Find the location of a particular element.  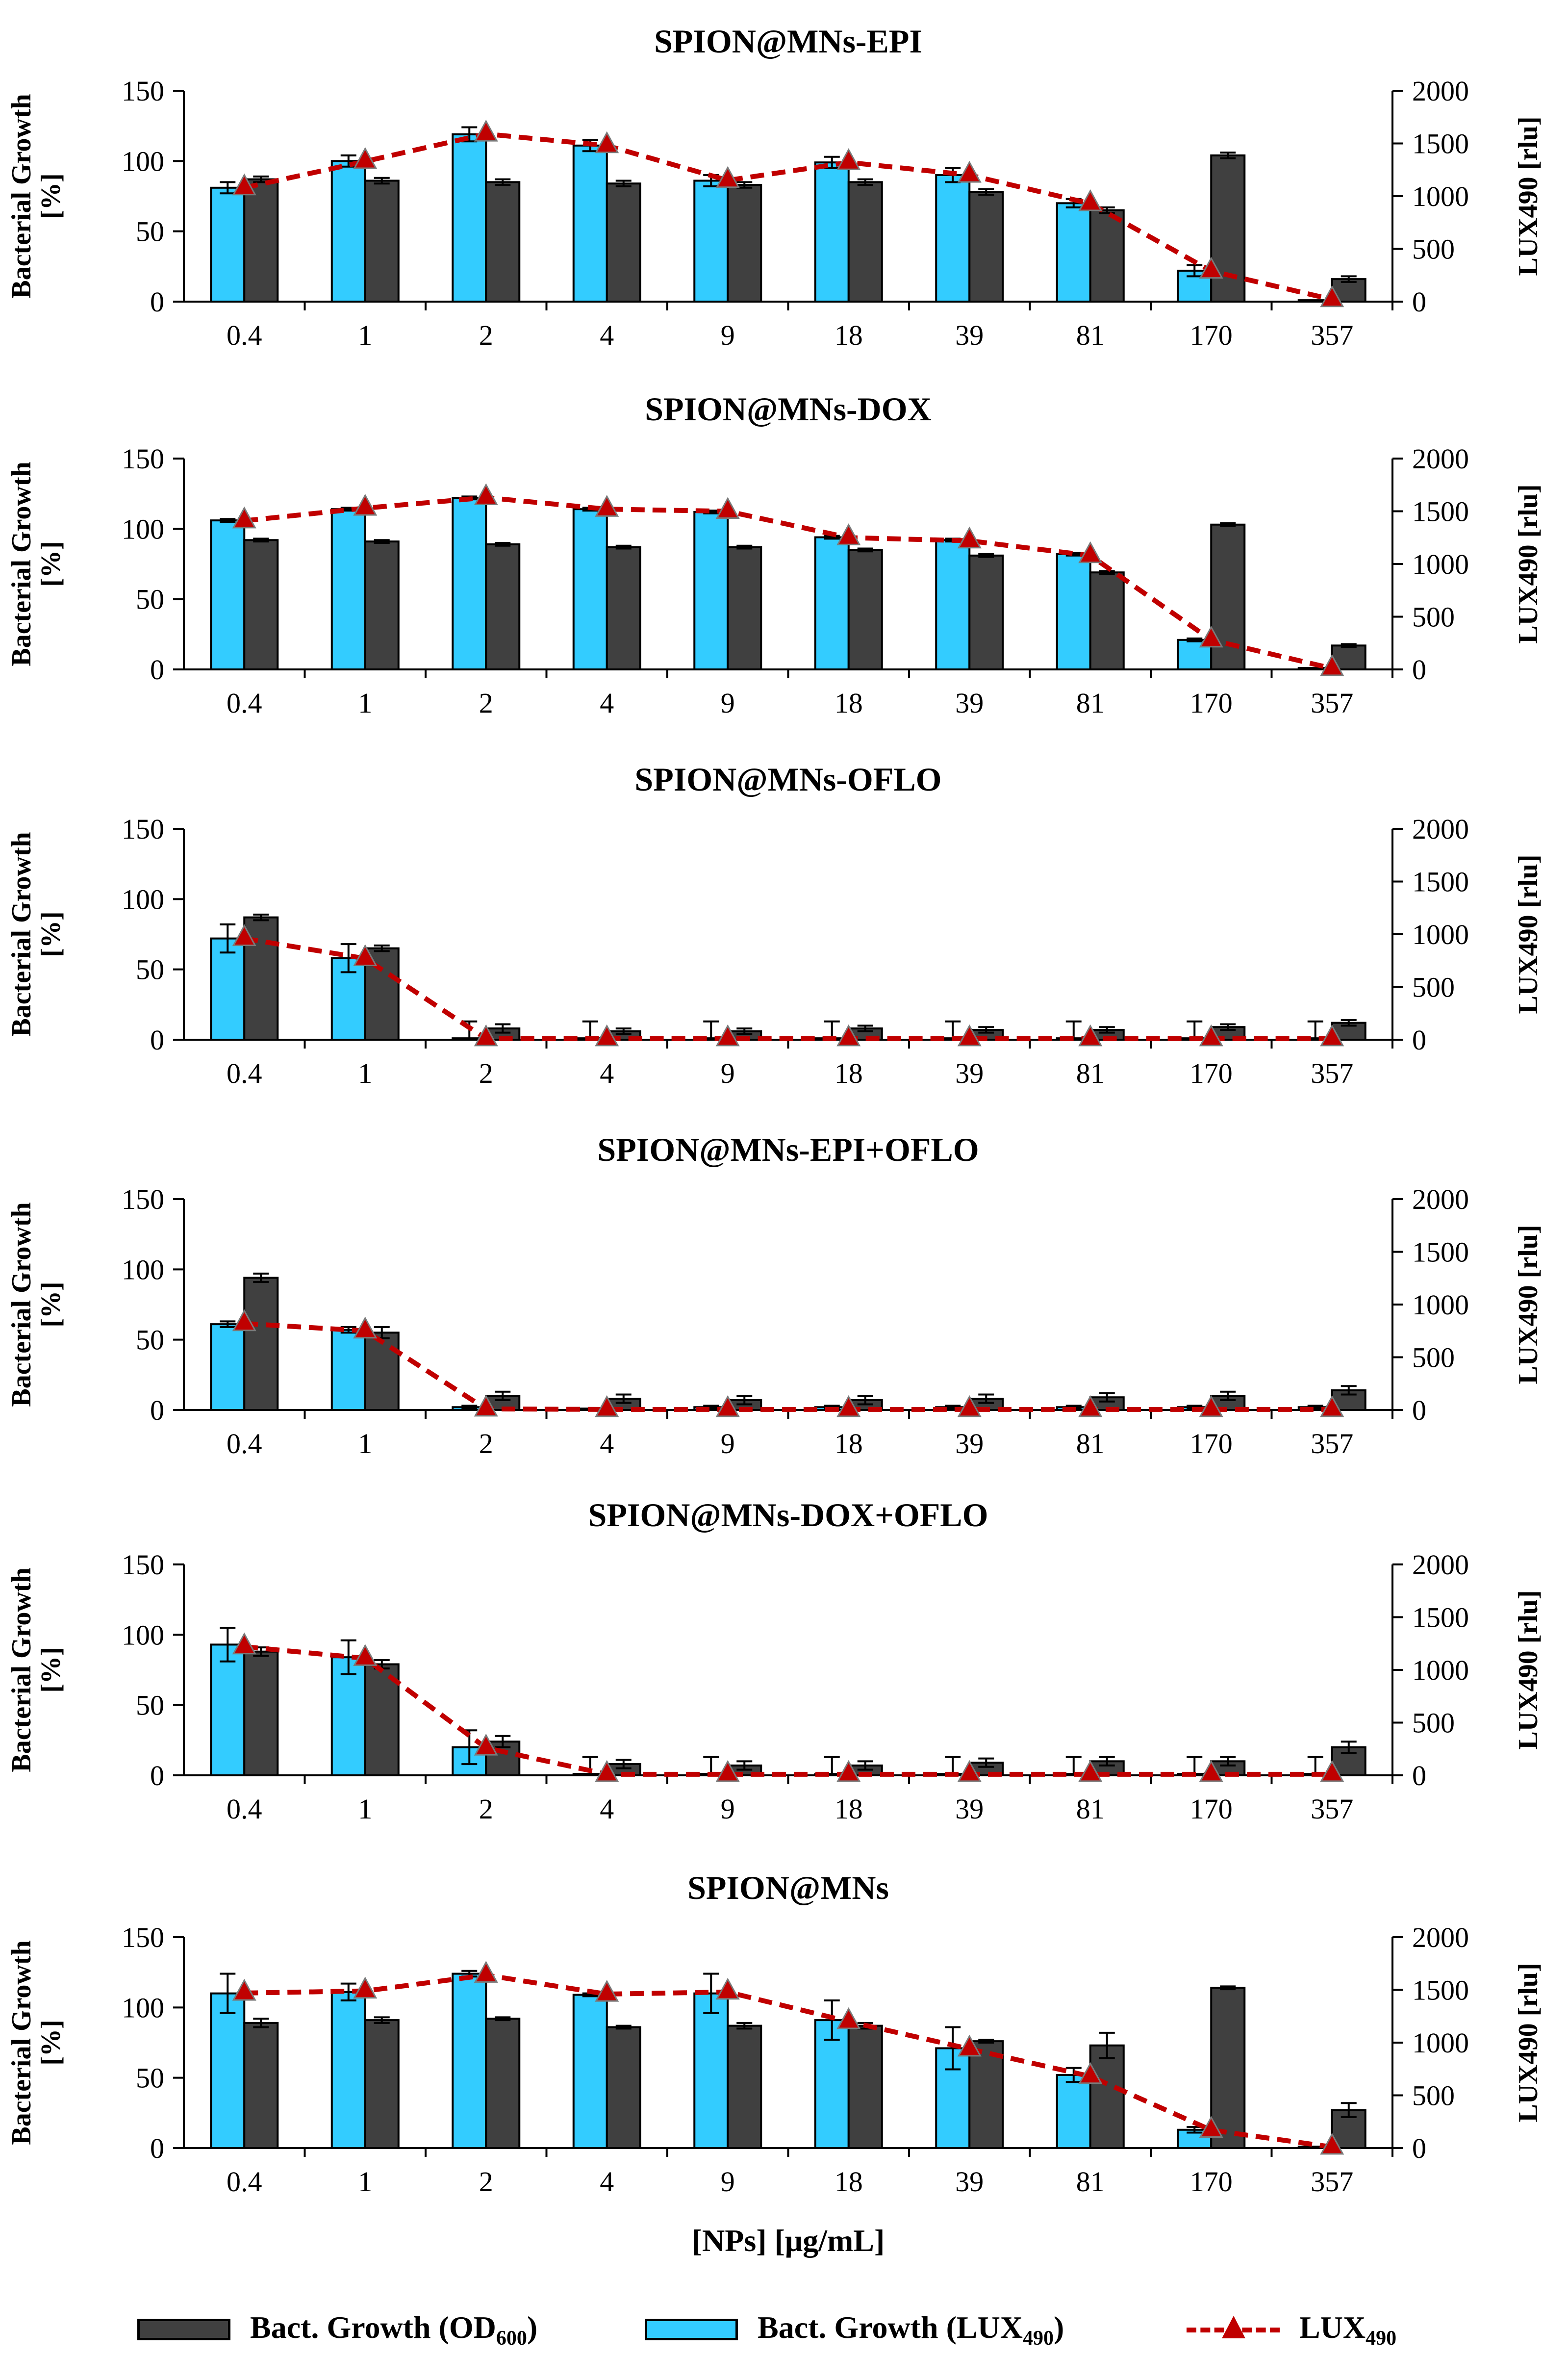

chart6-x-tick-label: 81 is located at coordinates (1090, 2182).